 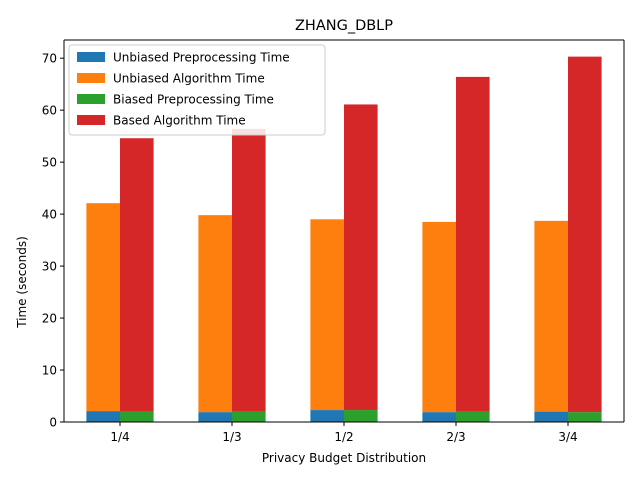 I want to click on x-tick-label: 1/4, so click(x=119, y=437).